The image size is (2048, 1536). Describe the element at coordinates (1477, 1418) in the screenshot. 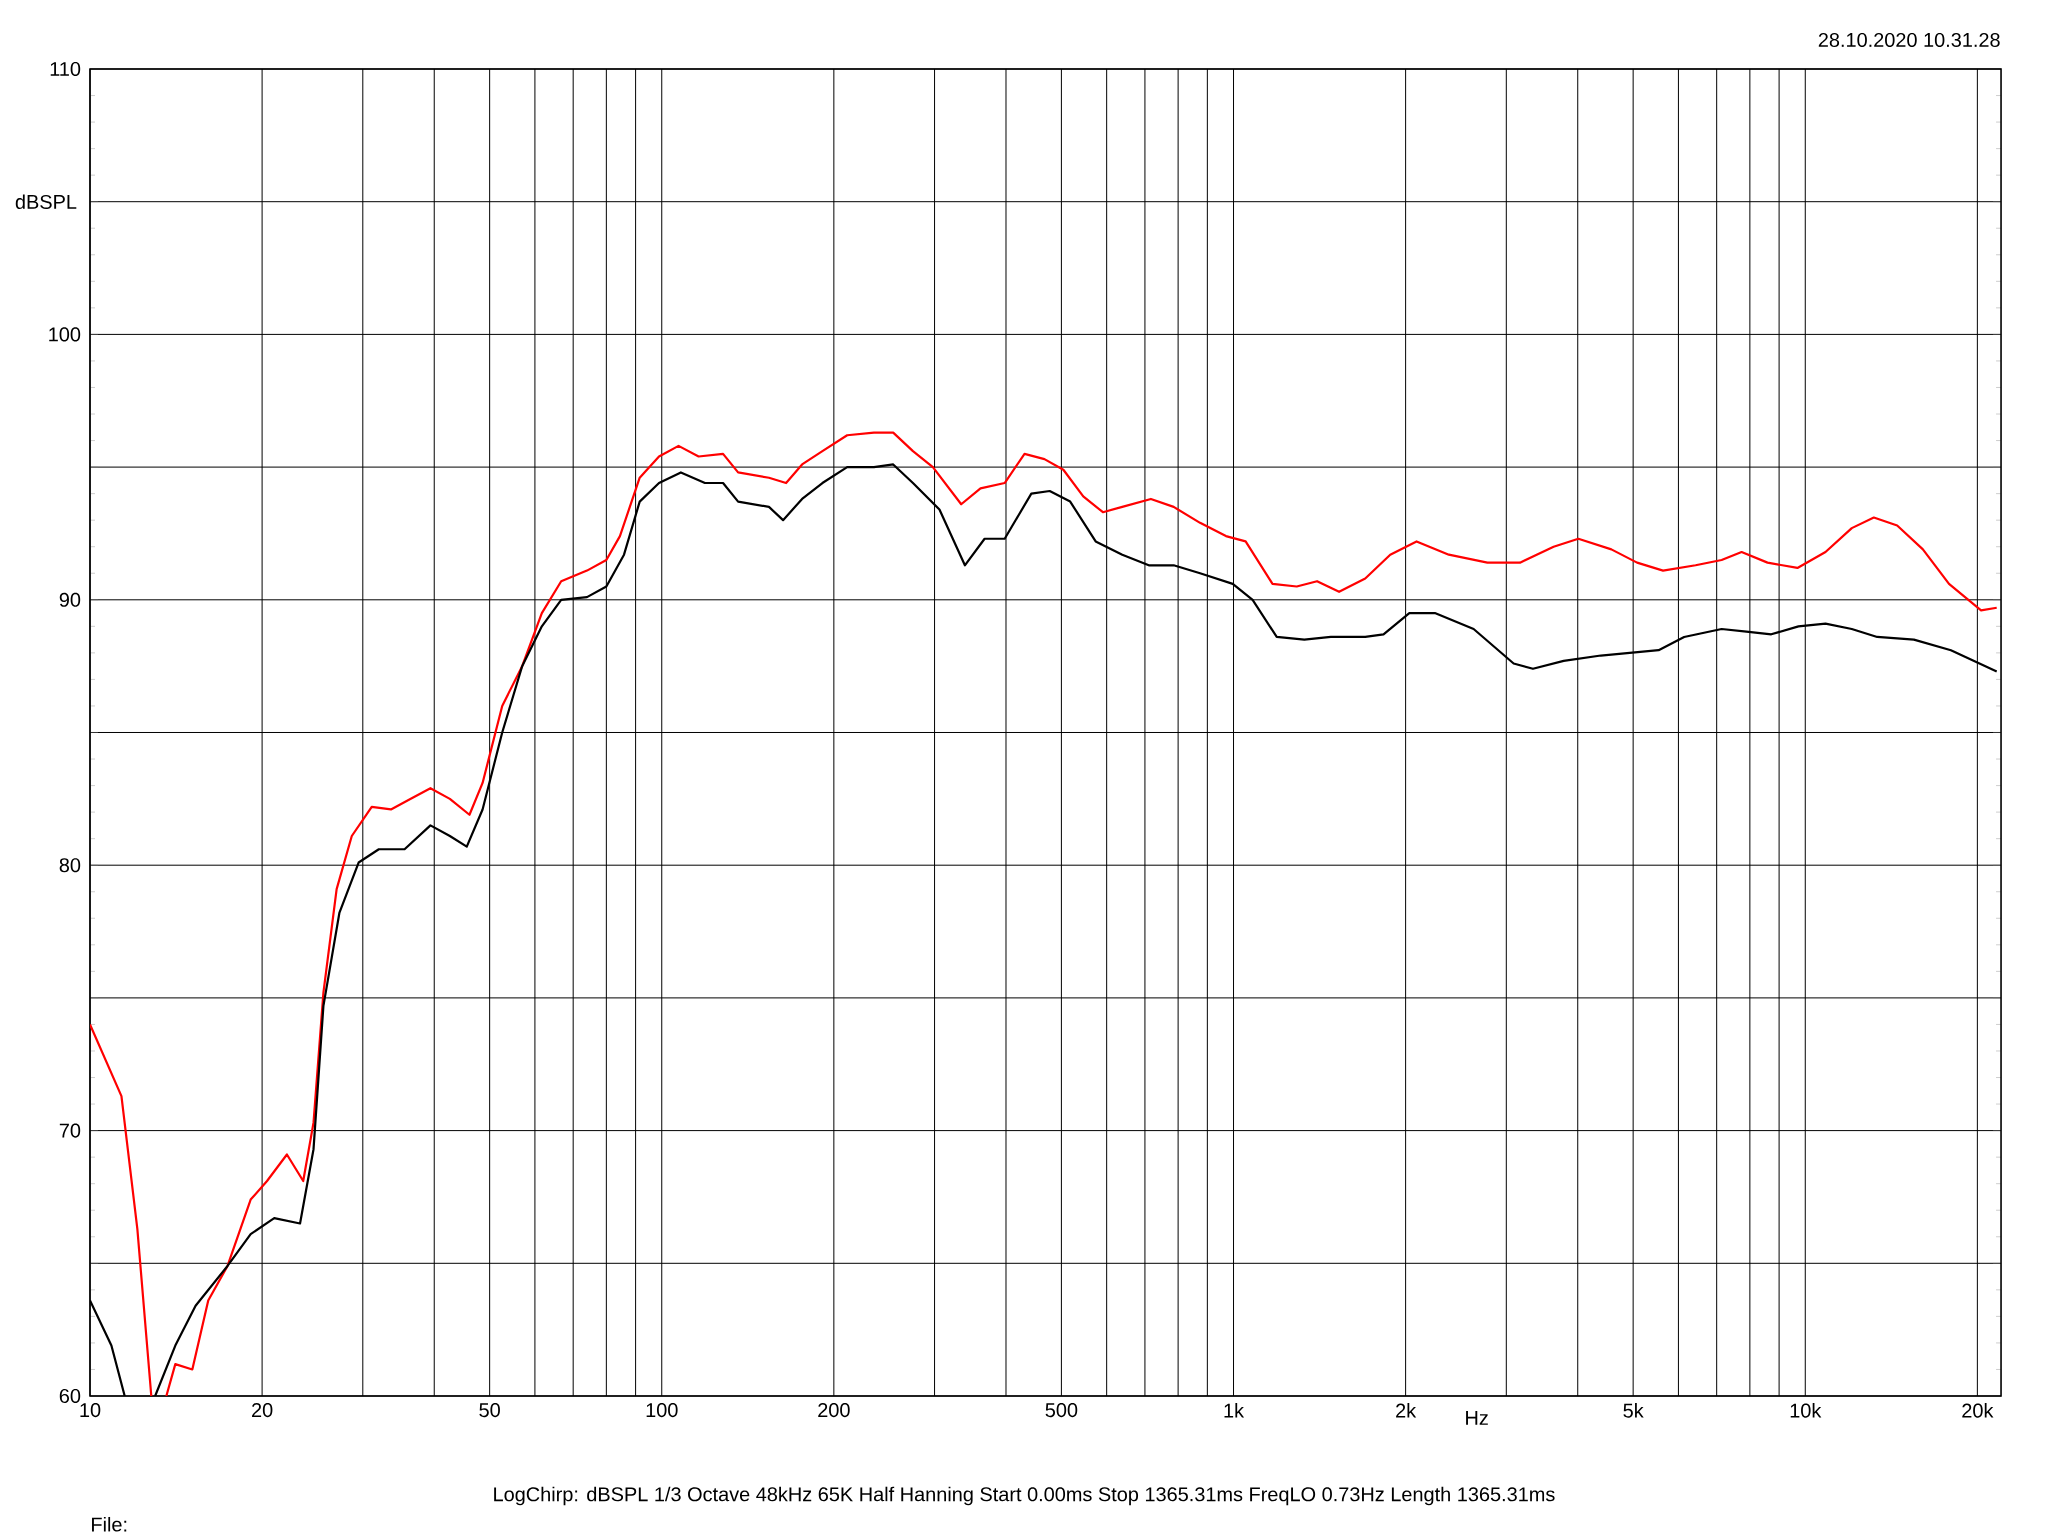

I see `x-axis-title: Hz` at that location.